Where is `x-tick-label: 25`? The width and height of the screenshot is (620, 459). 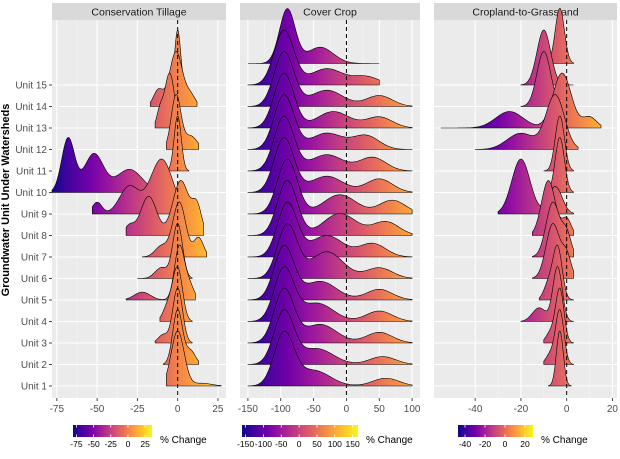 x-tick-label: 25 is located at coordinates (218, 409).